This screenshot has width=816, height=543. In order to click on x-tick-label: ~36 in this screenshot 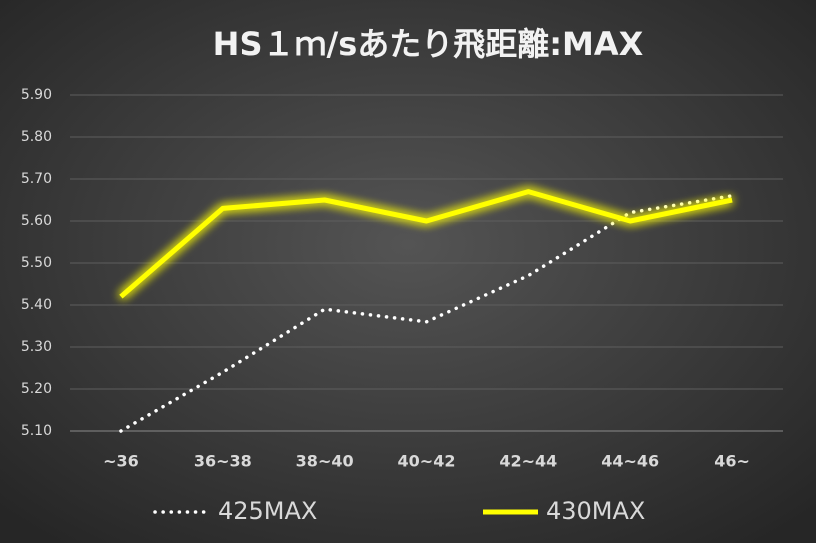, I will do `click(121, 461)`.